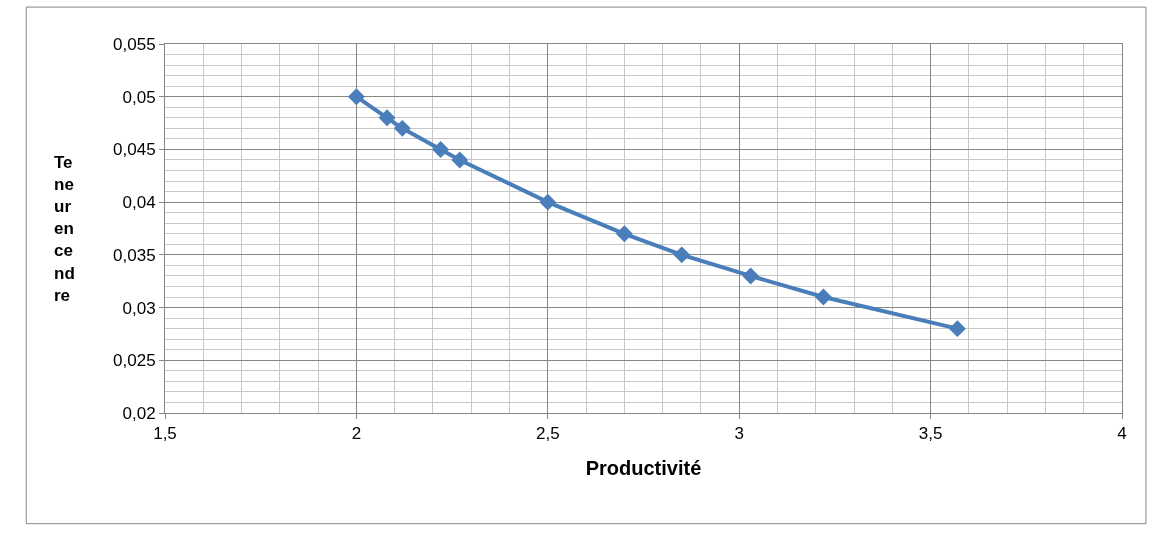 The height and width of the screenshot is (533, 1155). I want to click on x-tick-label: 2, so click(356, 434).